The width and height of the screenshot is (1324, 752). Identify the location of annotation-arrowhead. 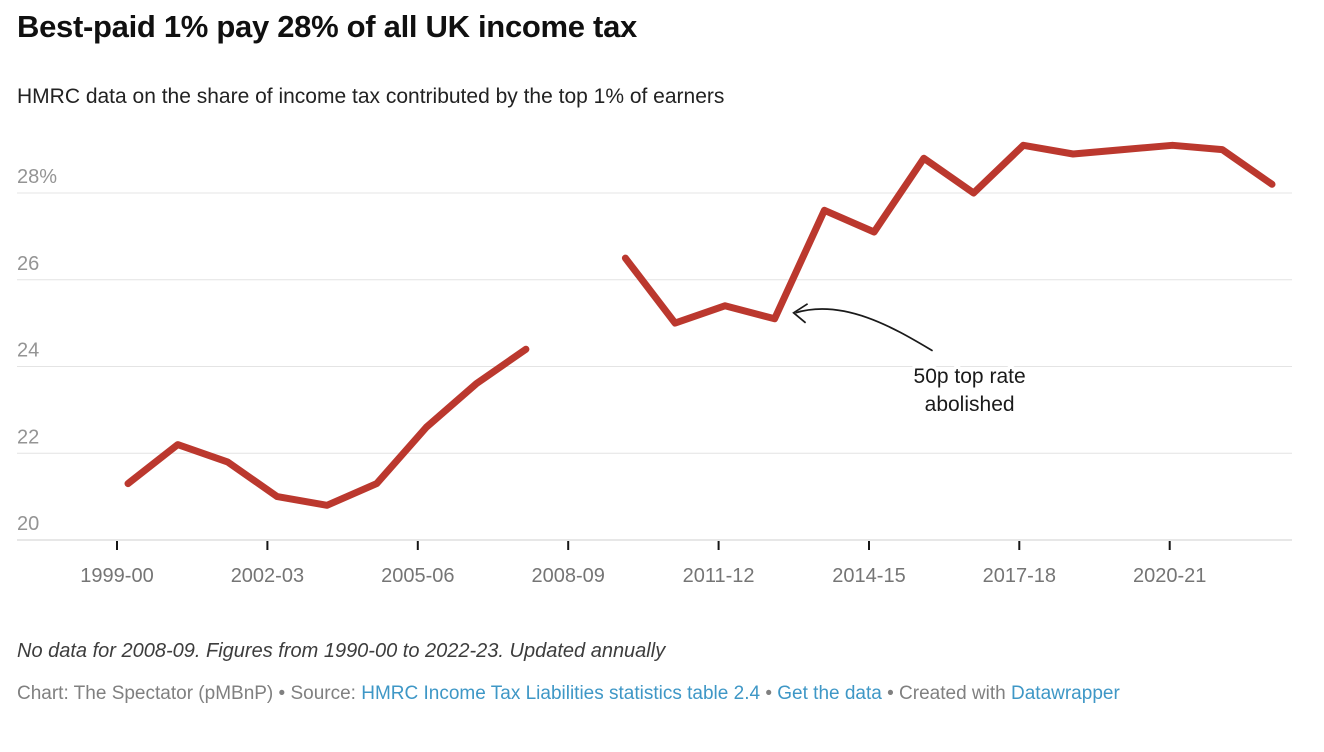
(800, 313).